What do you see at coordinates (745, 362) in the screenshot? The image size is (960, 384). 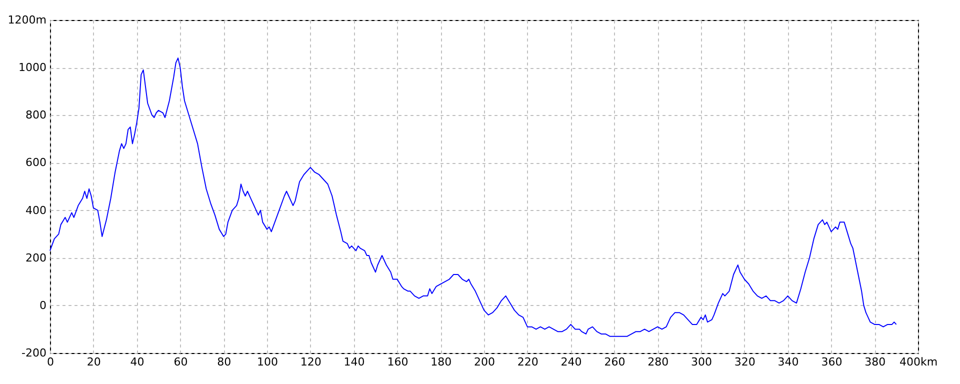 I see `x-tick-label: 320` at bounding box center [745, 362].